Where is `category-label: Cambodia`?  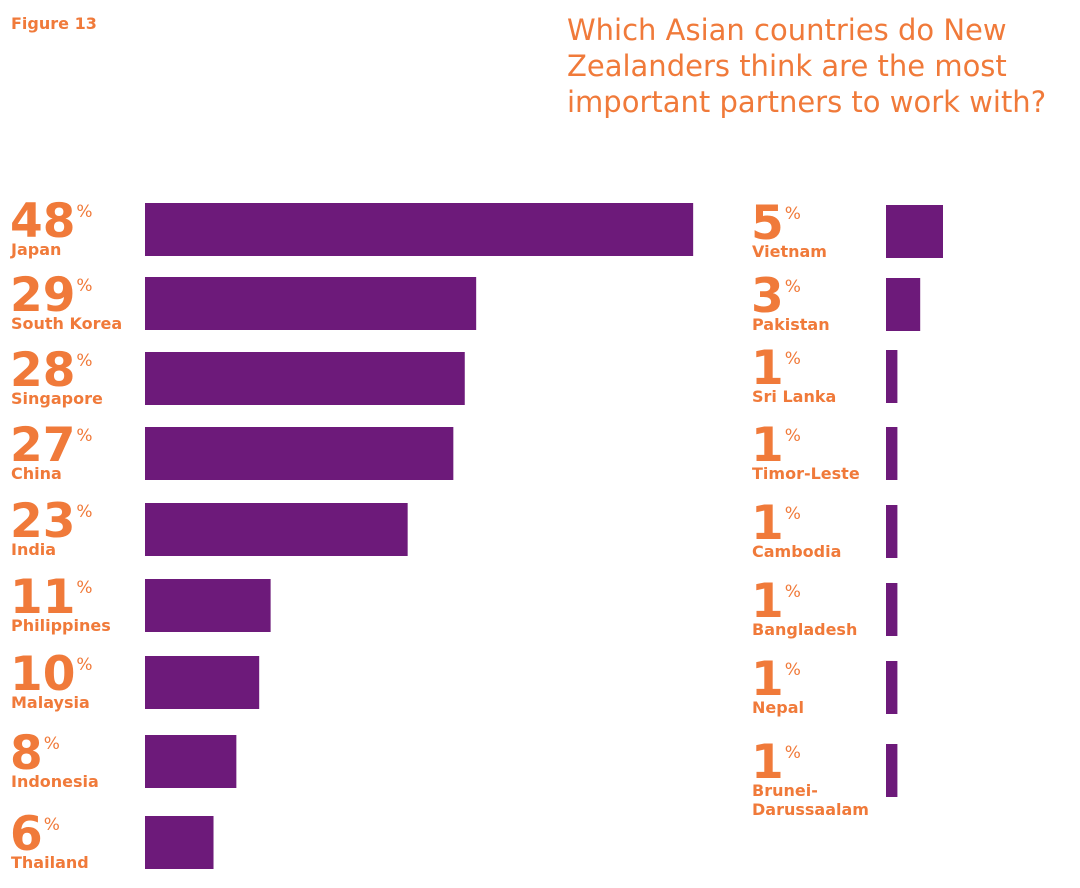
category-label: Cambodia is located at coordinates (796, 551).